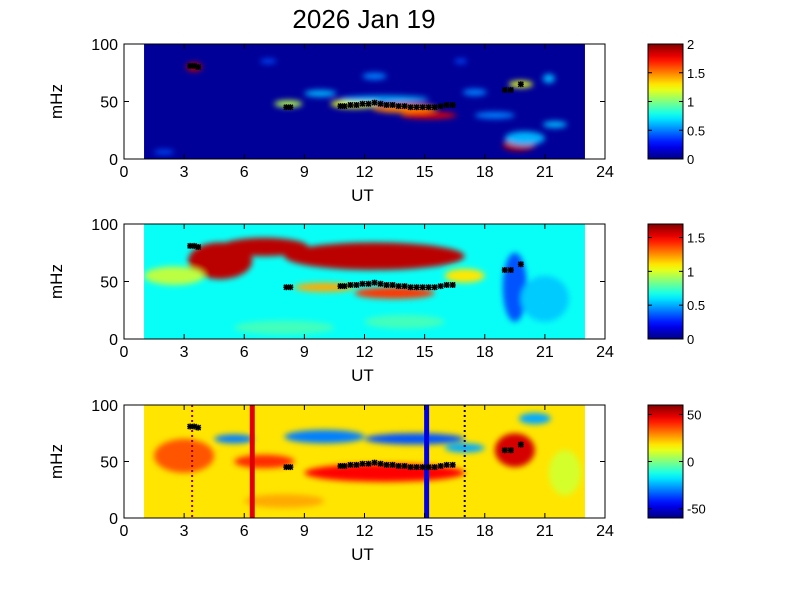  What do you see at coordinates (124, 531) in the screenshot?
I see `x-tick-label: 0` at bounding box center [124, 531].